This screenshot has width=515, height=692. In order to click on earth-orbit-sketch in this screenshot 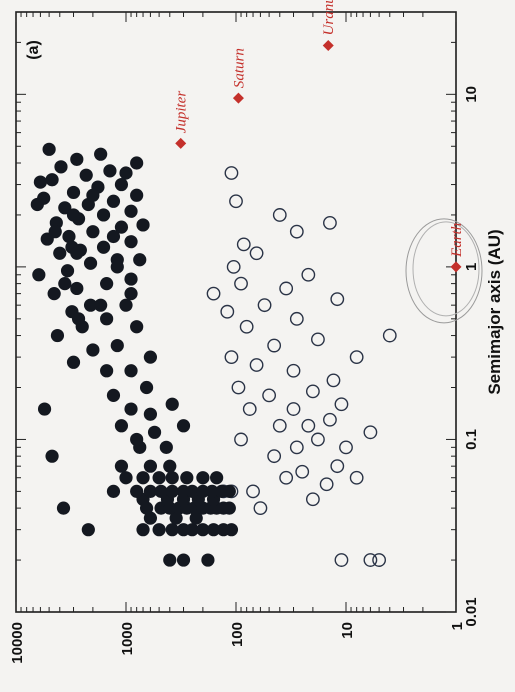, I will do `click(444, 271)`.